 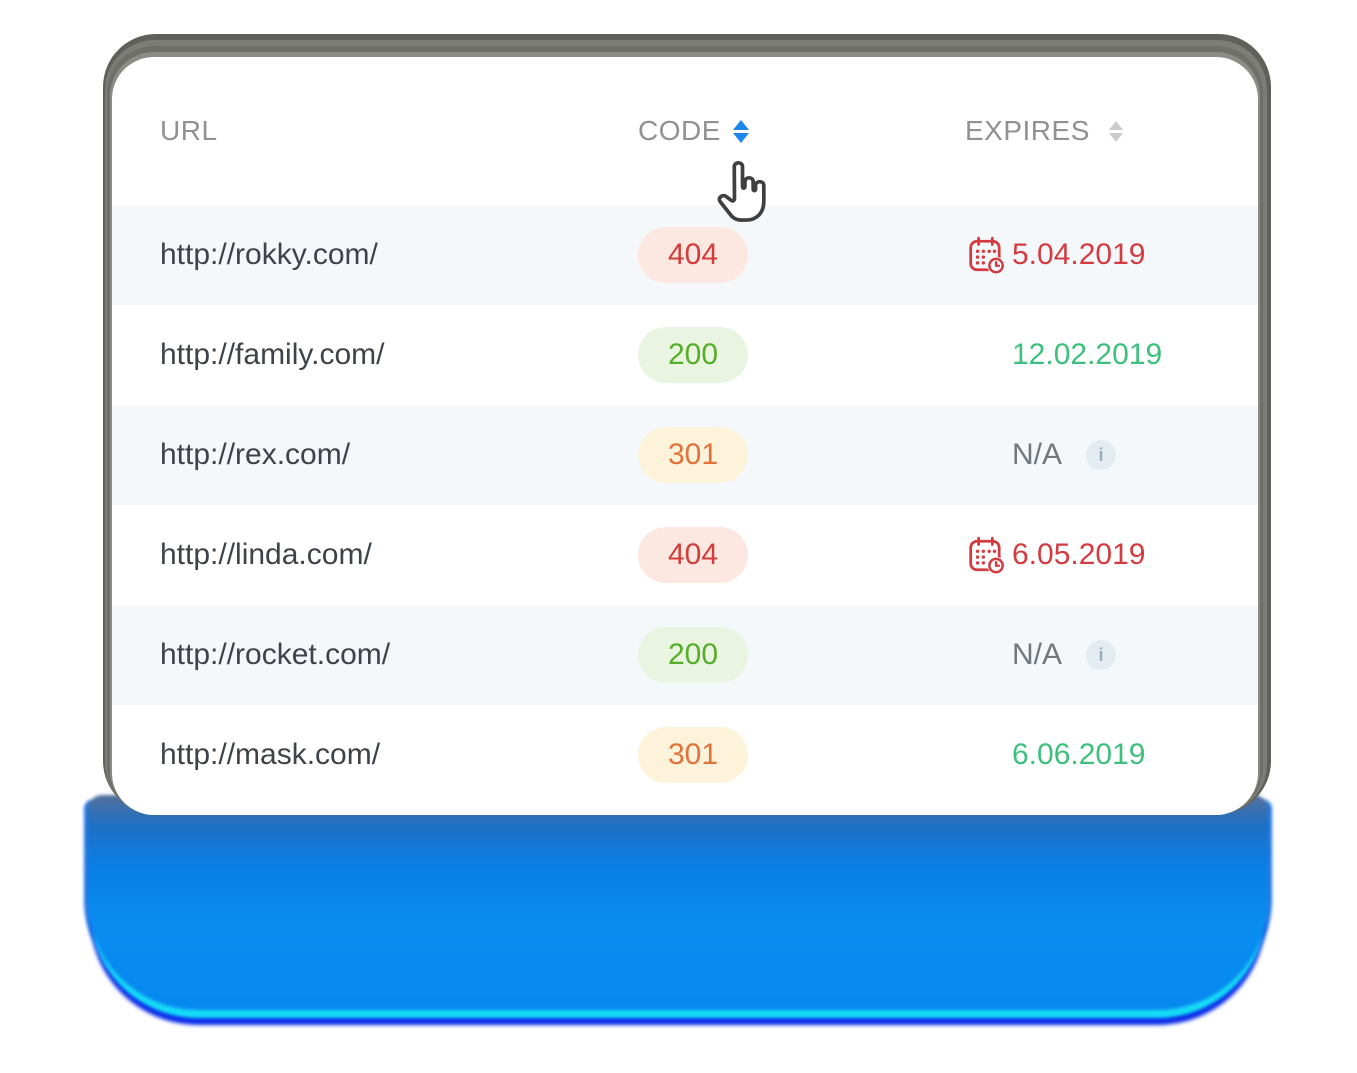 What do you see at coordinates (275, 654) in the screenshot?
I see `url-cell: http://rocket.com/` at bounding box center [275, 654].